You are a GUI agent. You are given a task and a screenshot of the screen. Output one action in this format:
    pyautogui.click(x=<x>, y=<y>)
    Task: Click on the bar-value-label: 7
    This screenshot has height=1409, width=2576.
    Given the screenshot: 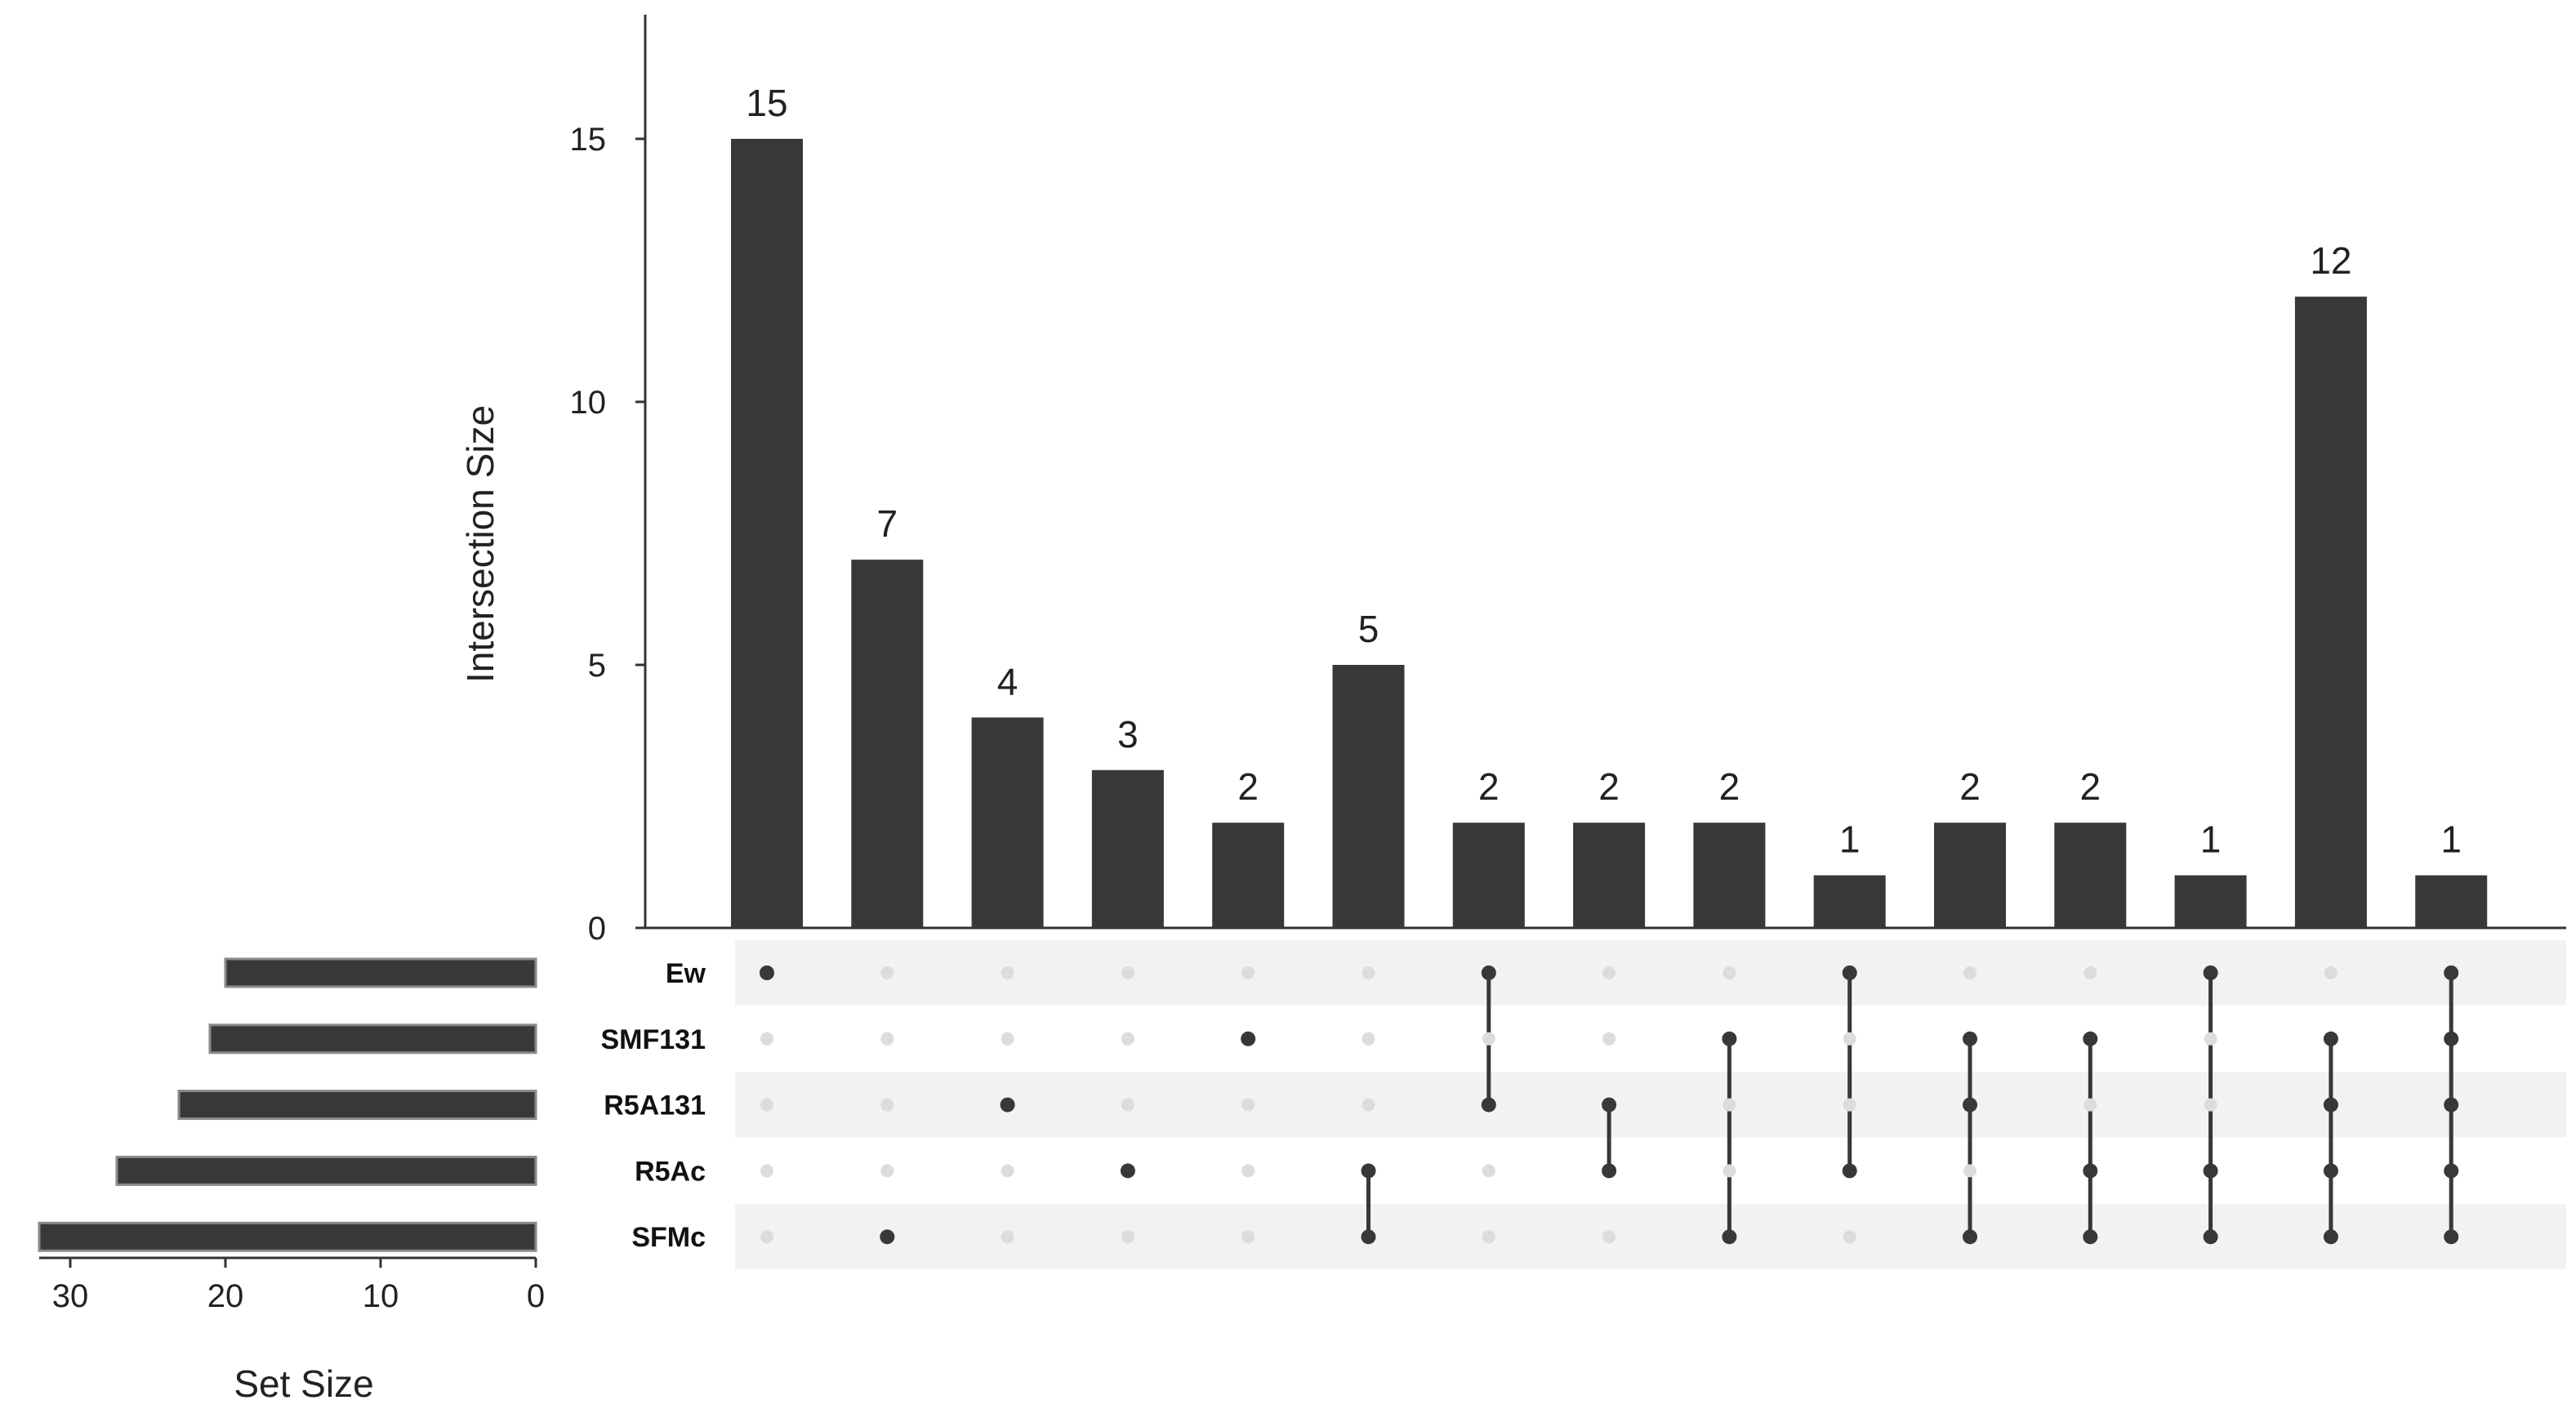 What is the action you would take?
    pyautogui.click(x=887, y=523)
    